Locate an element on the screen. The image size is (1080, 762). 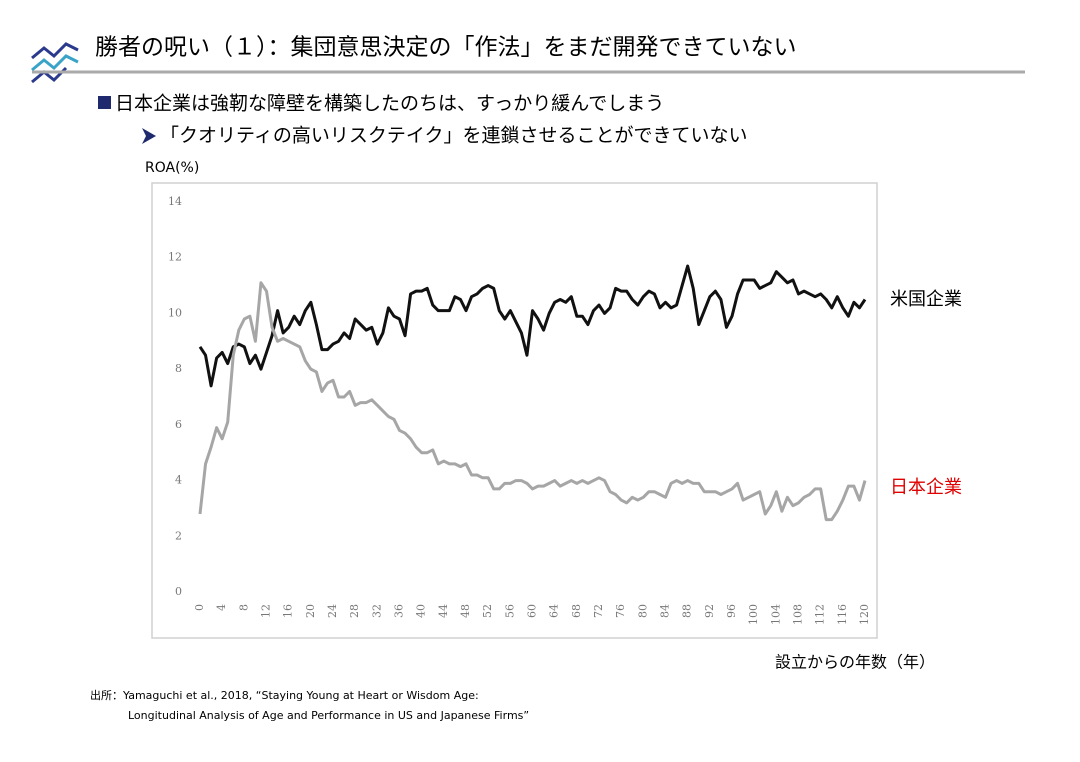
x-tick-label: 40 is located at coordinates (421, 611).